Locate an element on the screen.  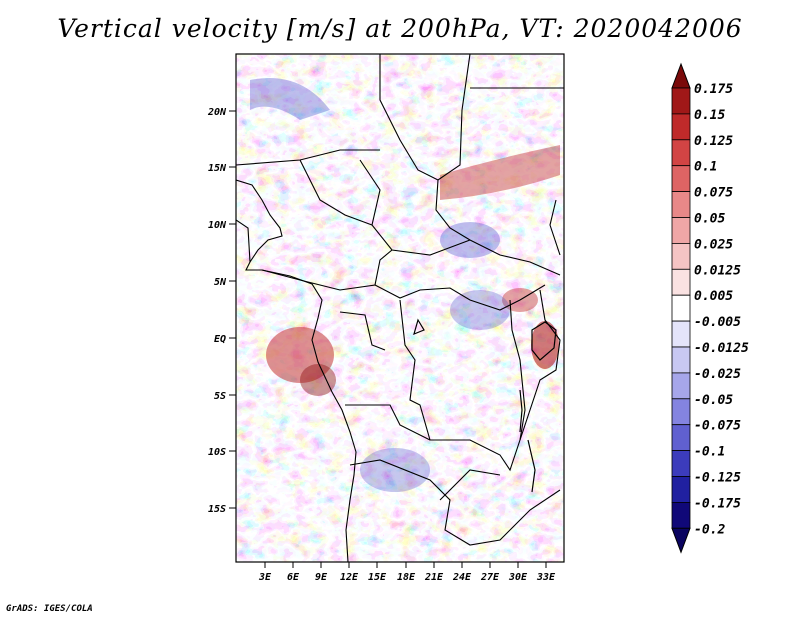
colorbar-label: -0.1 is located at coordinates (709, 452).